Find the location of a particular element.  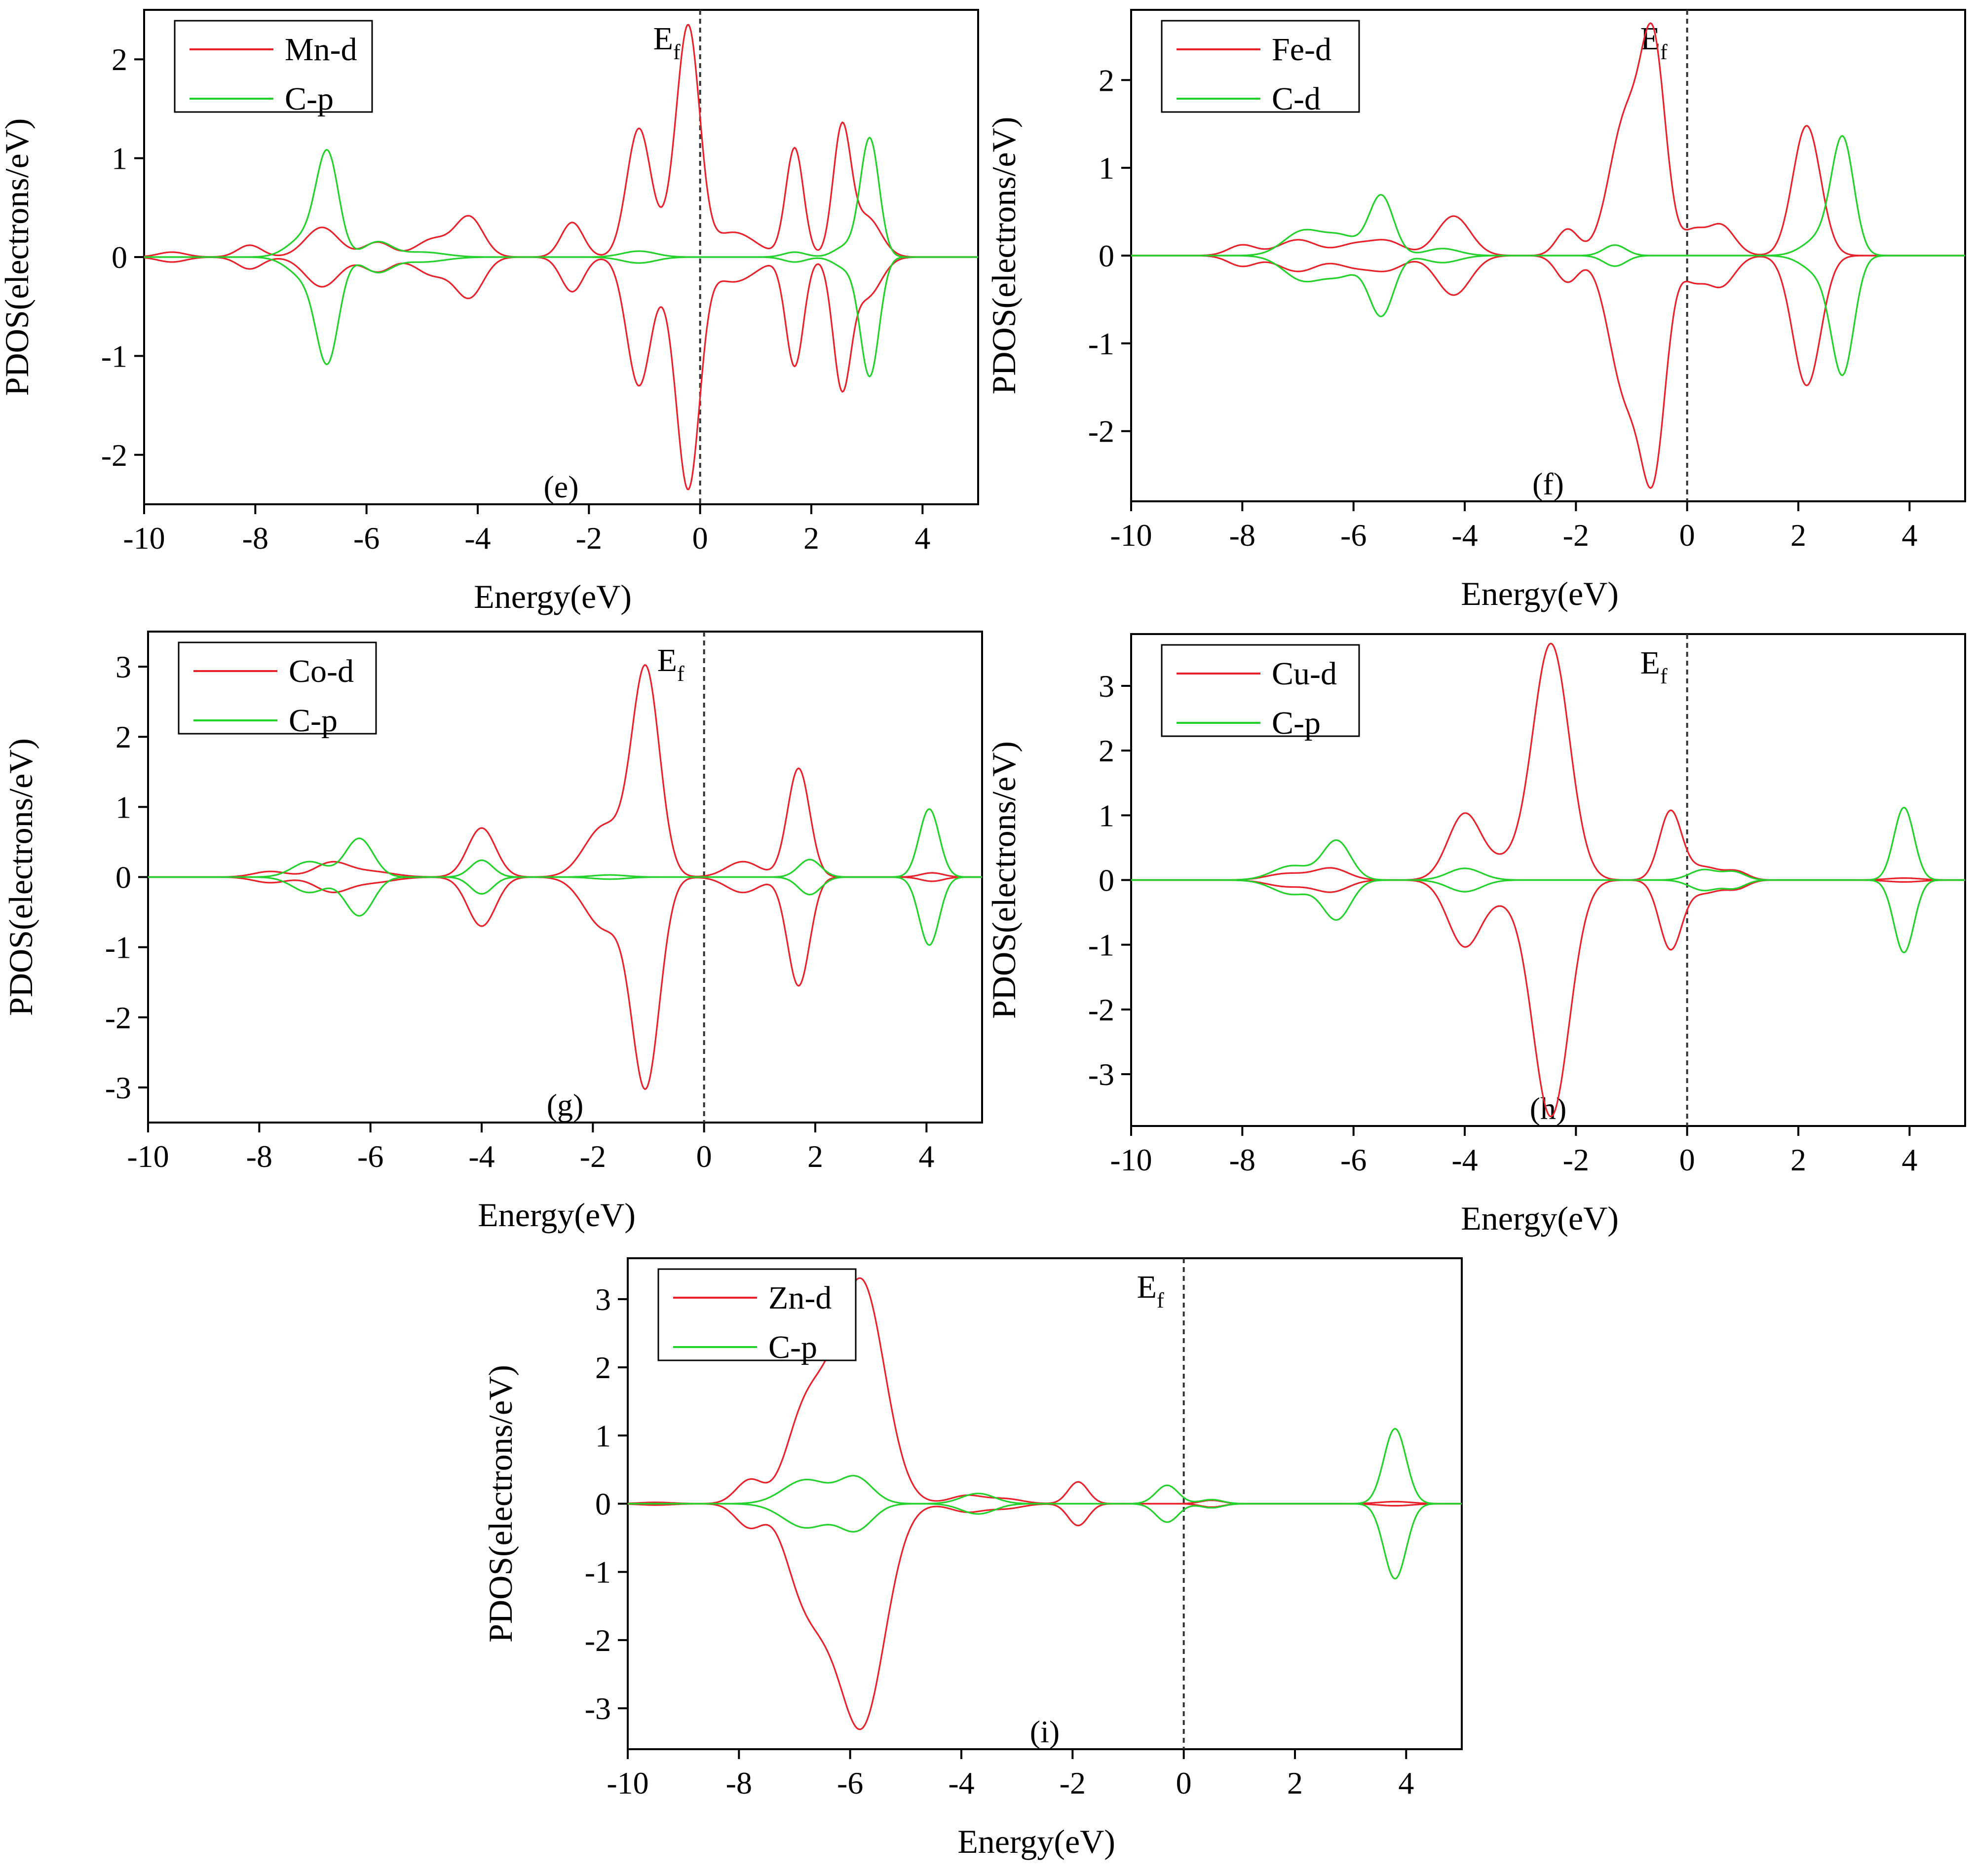

legend: Mn-d C-p is located at coordinates (273, 68).